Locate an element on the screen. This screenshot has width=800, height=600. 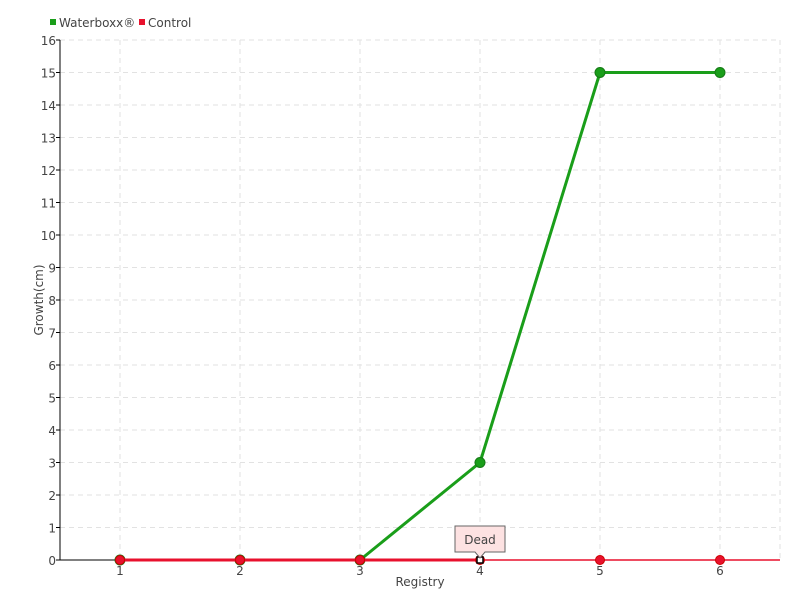
annotation-text: Dead is located at coordinates (480, 540).